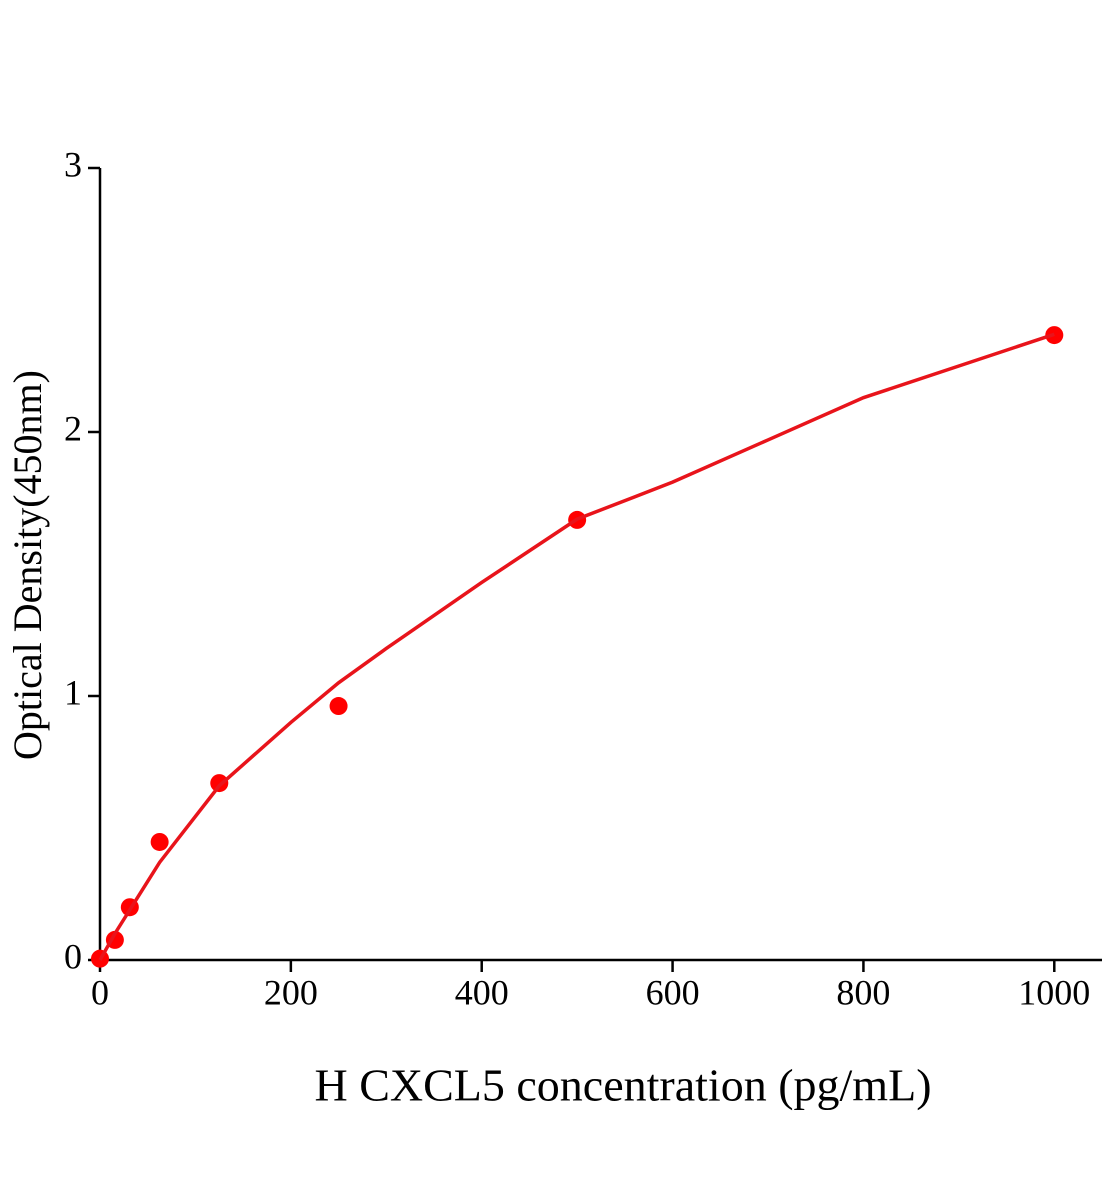 The height and width of the screenshot is (1200, 1104). I want to click on y-tick-label: 2, so click(73, 428).